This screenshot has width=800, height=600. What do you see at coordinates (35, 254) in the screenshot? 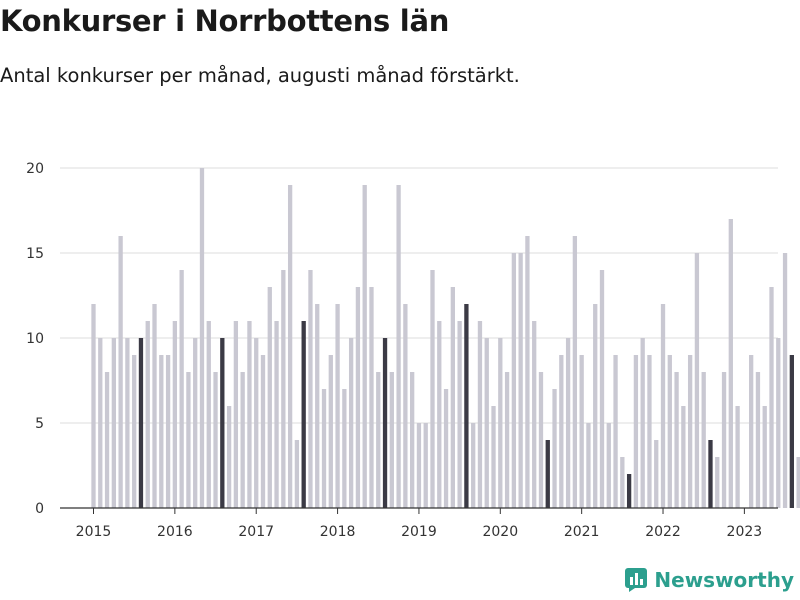
I see `y-tick-label: 15` at bounding box center [35, 254].